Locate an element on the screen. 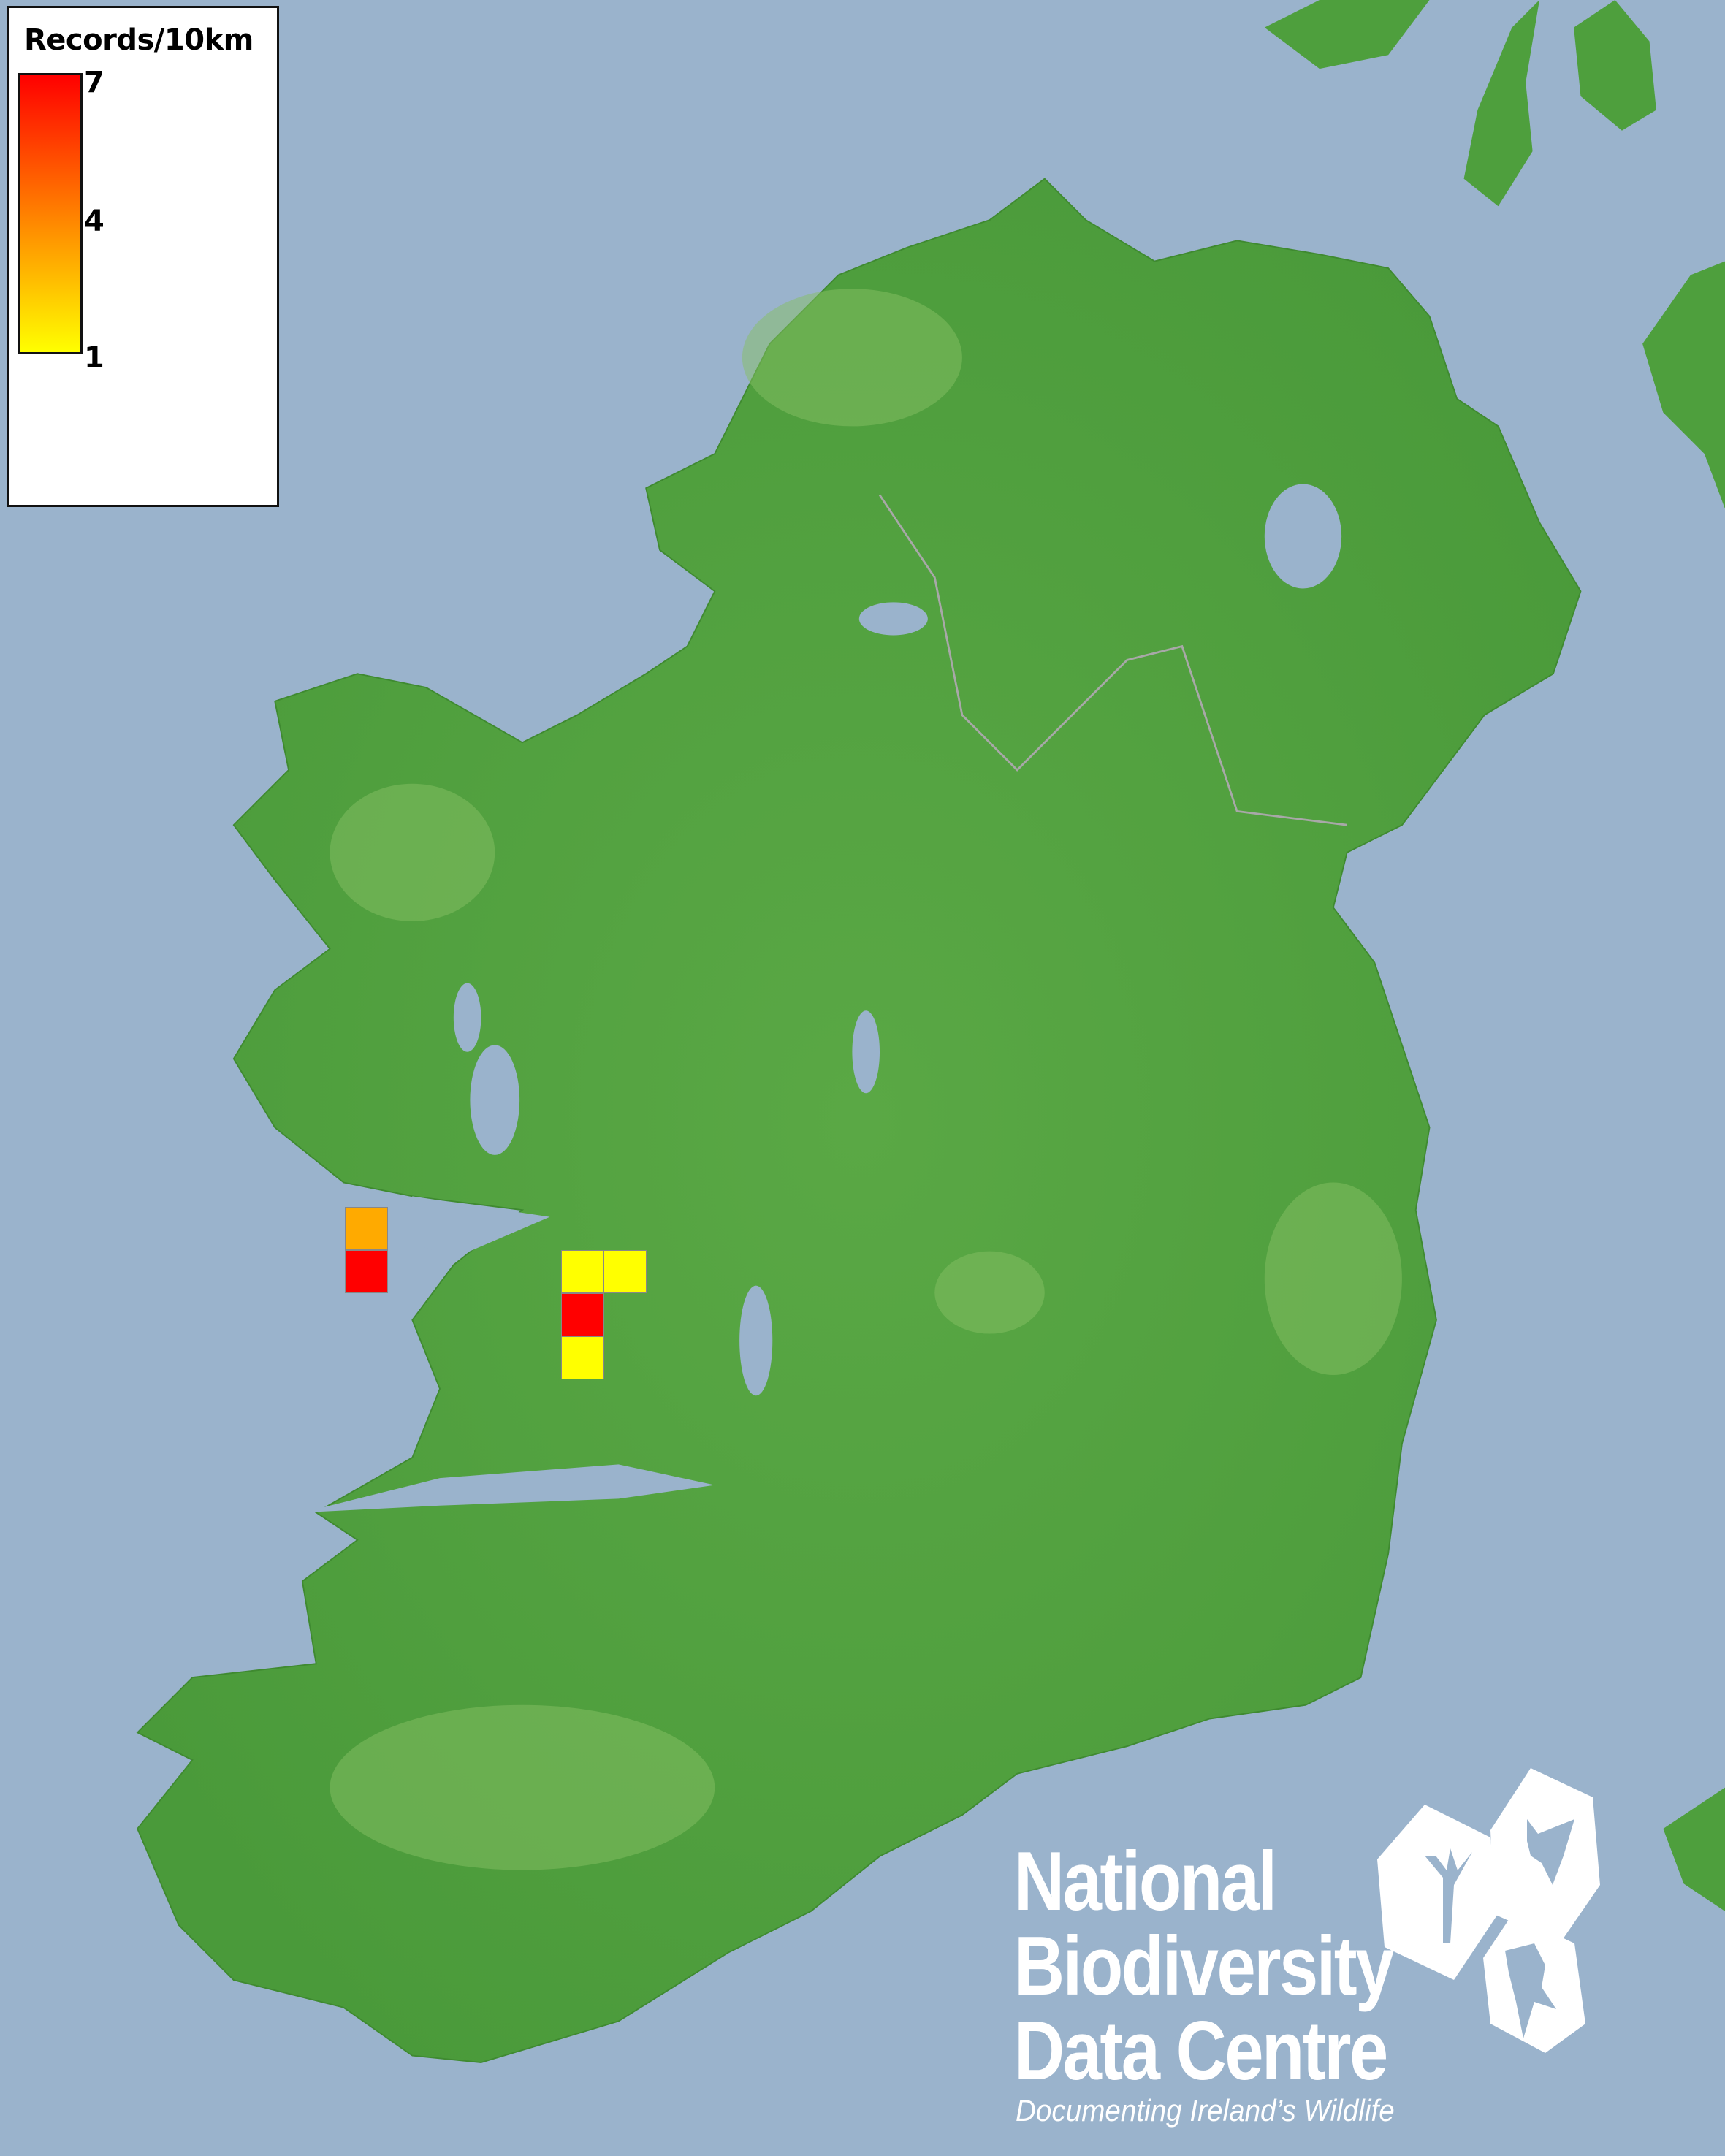 The image size is (1725, 2156). lough-mask is located at coordinates (467, 1017).